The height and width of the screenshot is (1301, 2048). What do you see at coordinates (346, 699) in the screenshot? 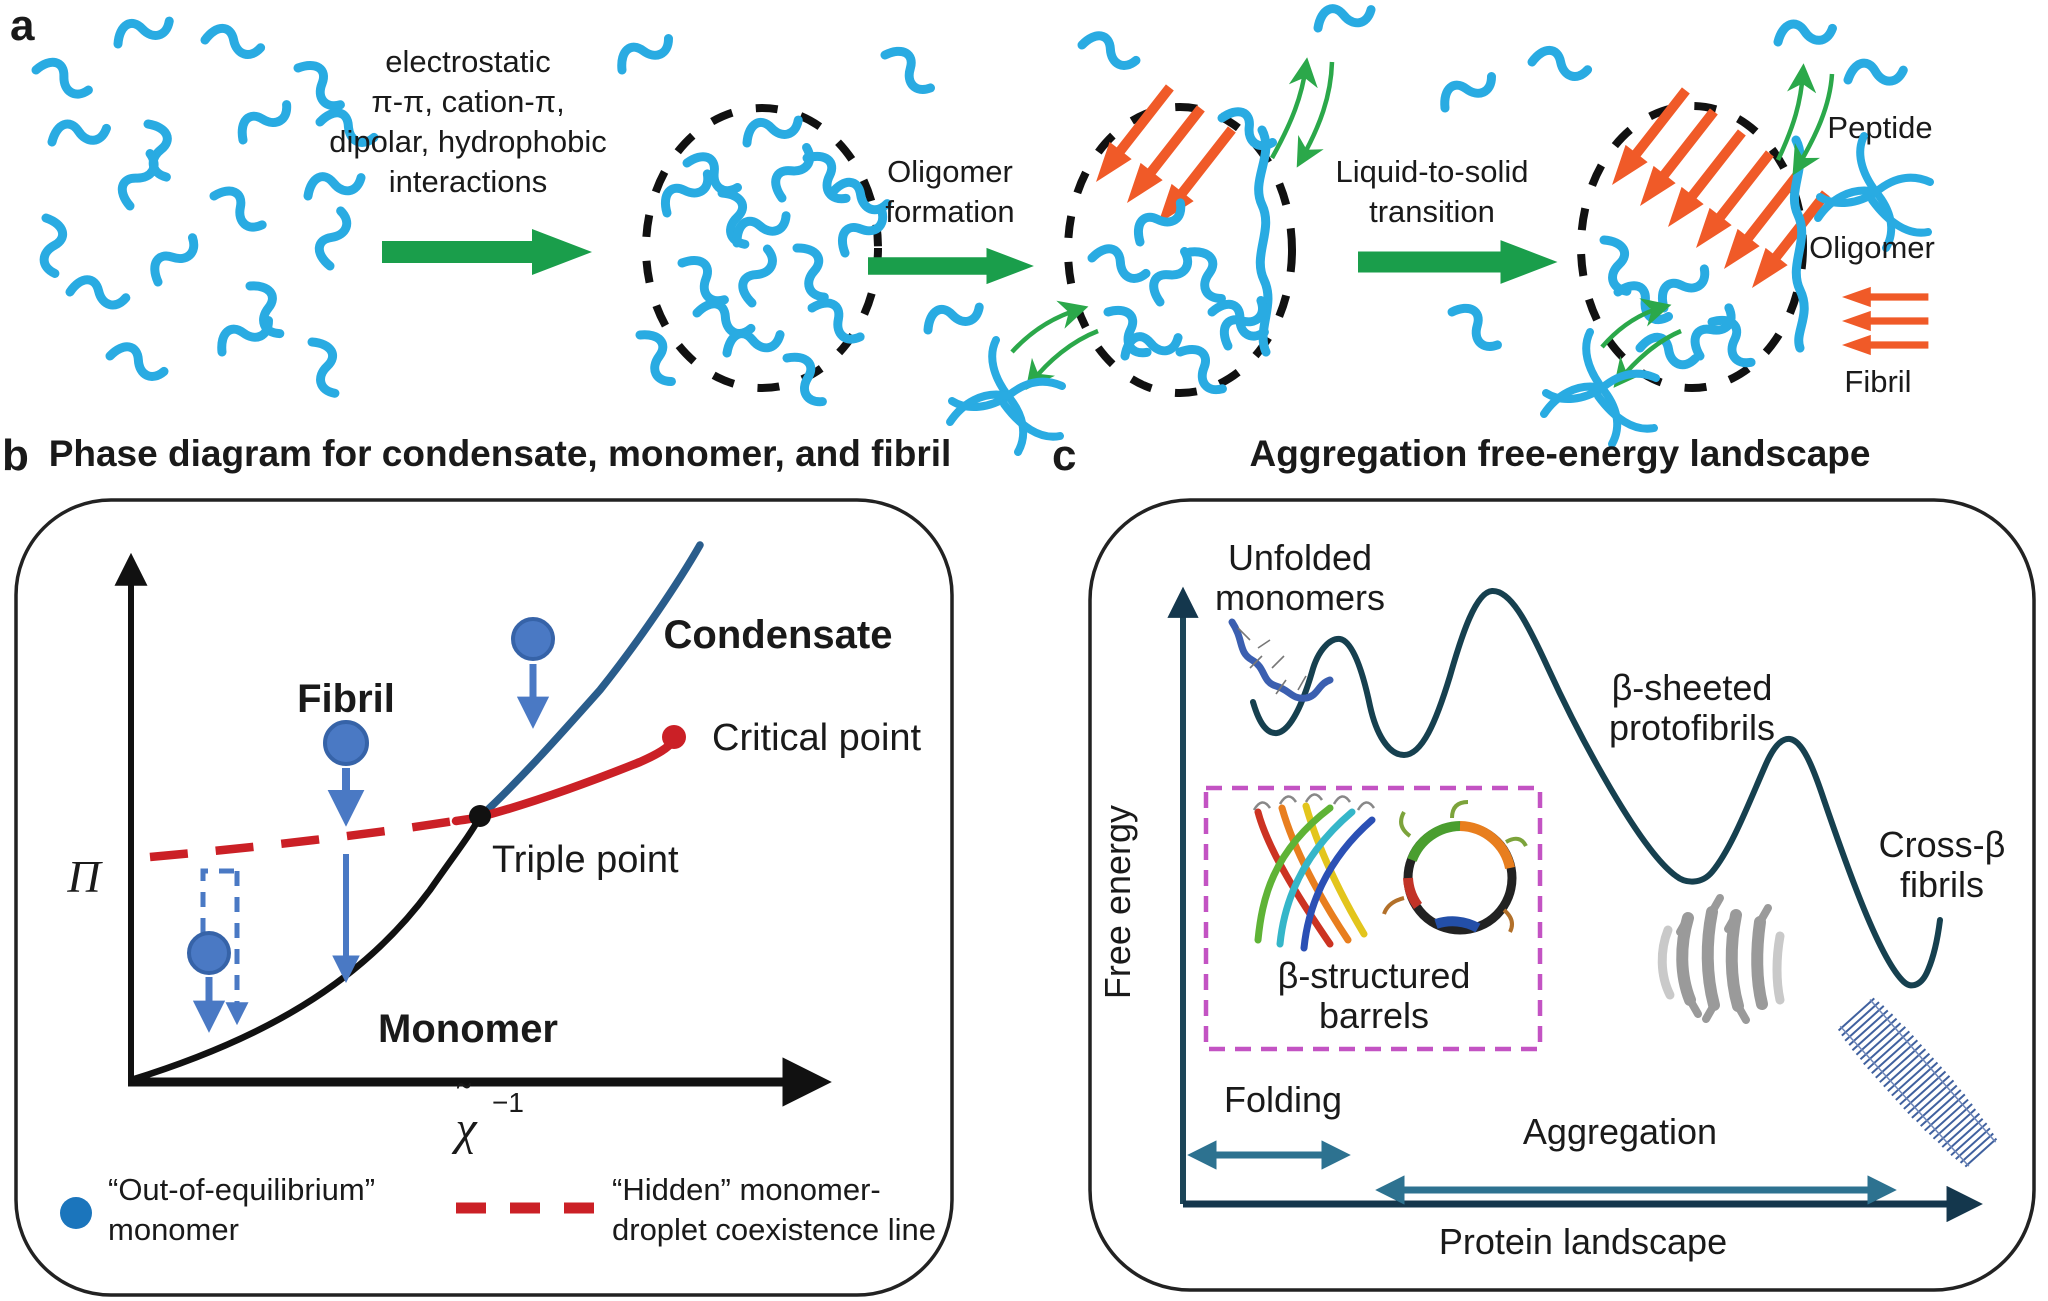
I see `fibril-region-label: Fibril` at bounding box center [346, 699].